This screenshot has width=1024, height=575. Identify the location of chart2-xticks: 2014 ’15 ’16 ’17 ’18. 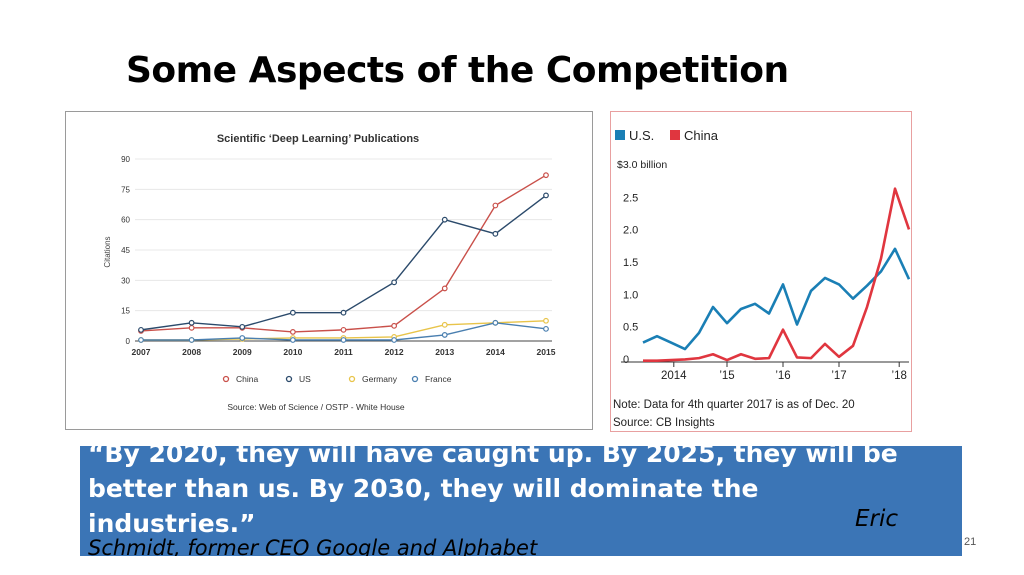
(784, 372).